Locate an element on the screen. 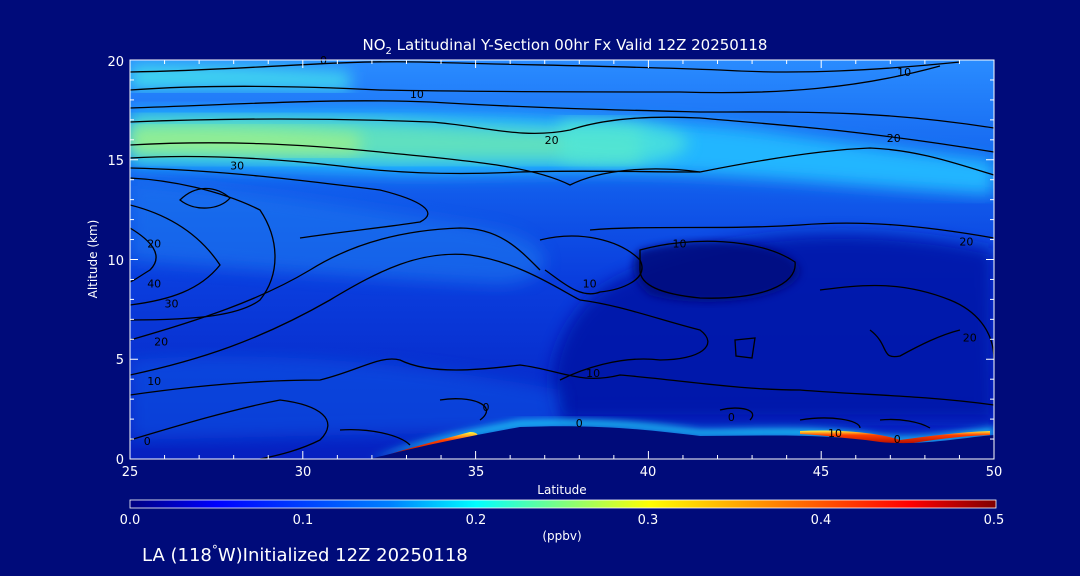 This screenshot has height=576, width=1080. x-tick-label: 45 is located at coordinates (821, 472).